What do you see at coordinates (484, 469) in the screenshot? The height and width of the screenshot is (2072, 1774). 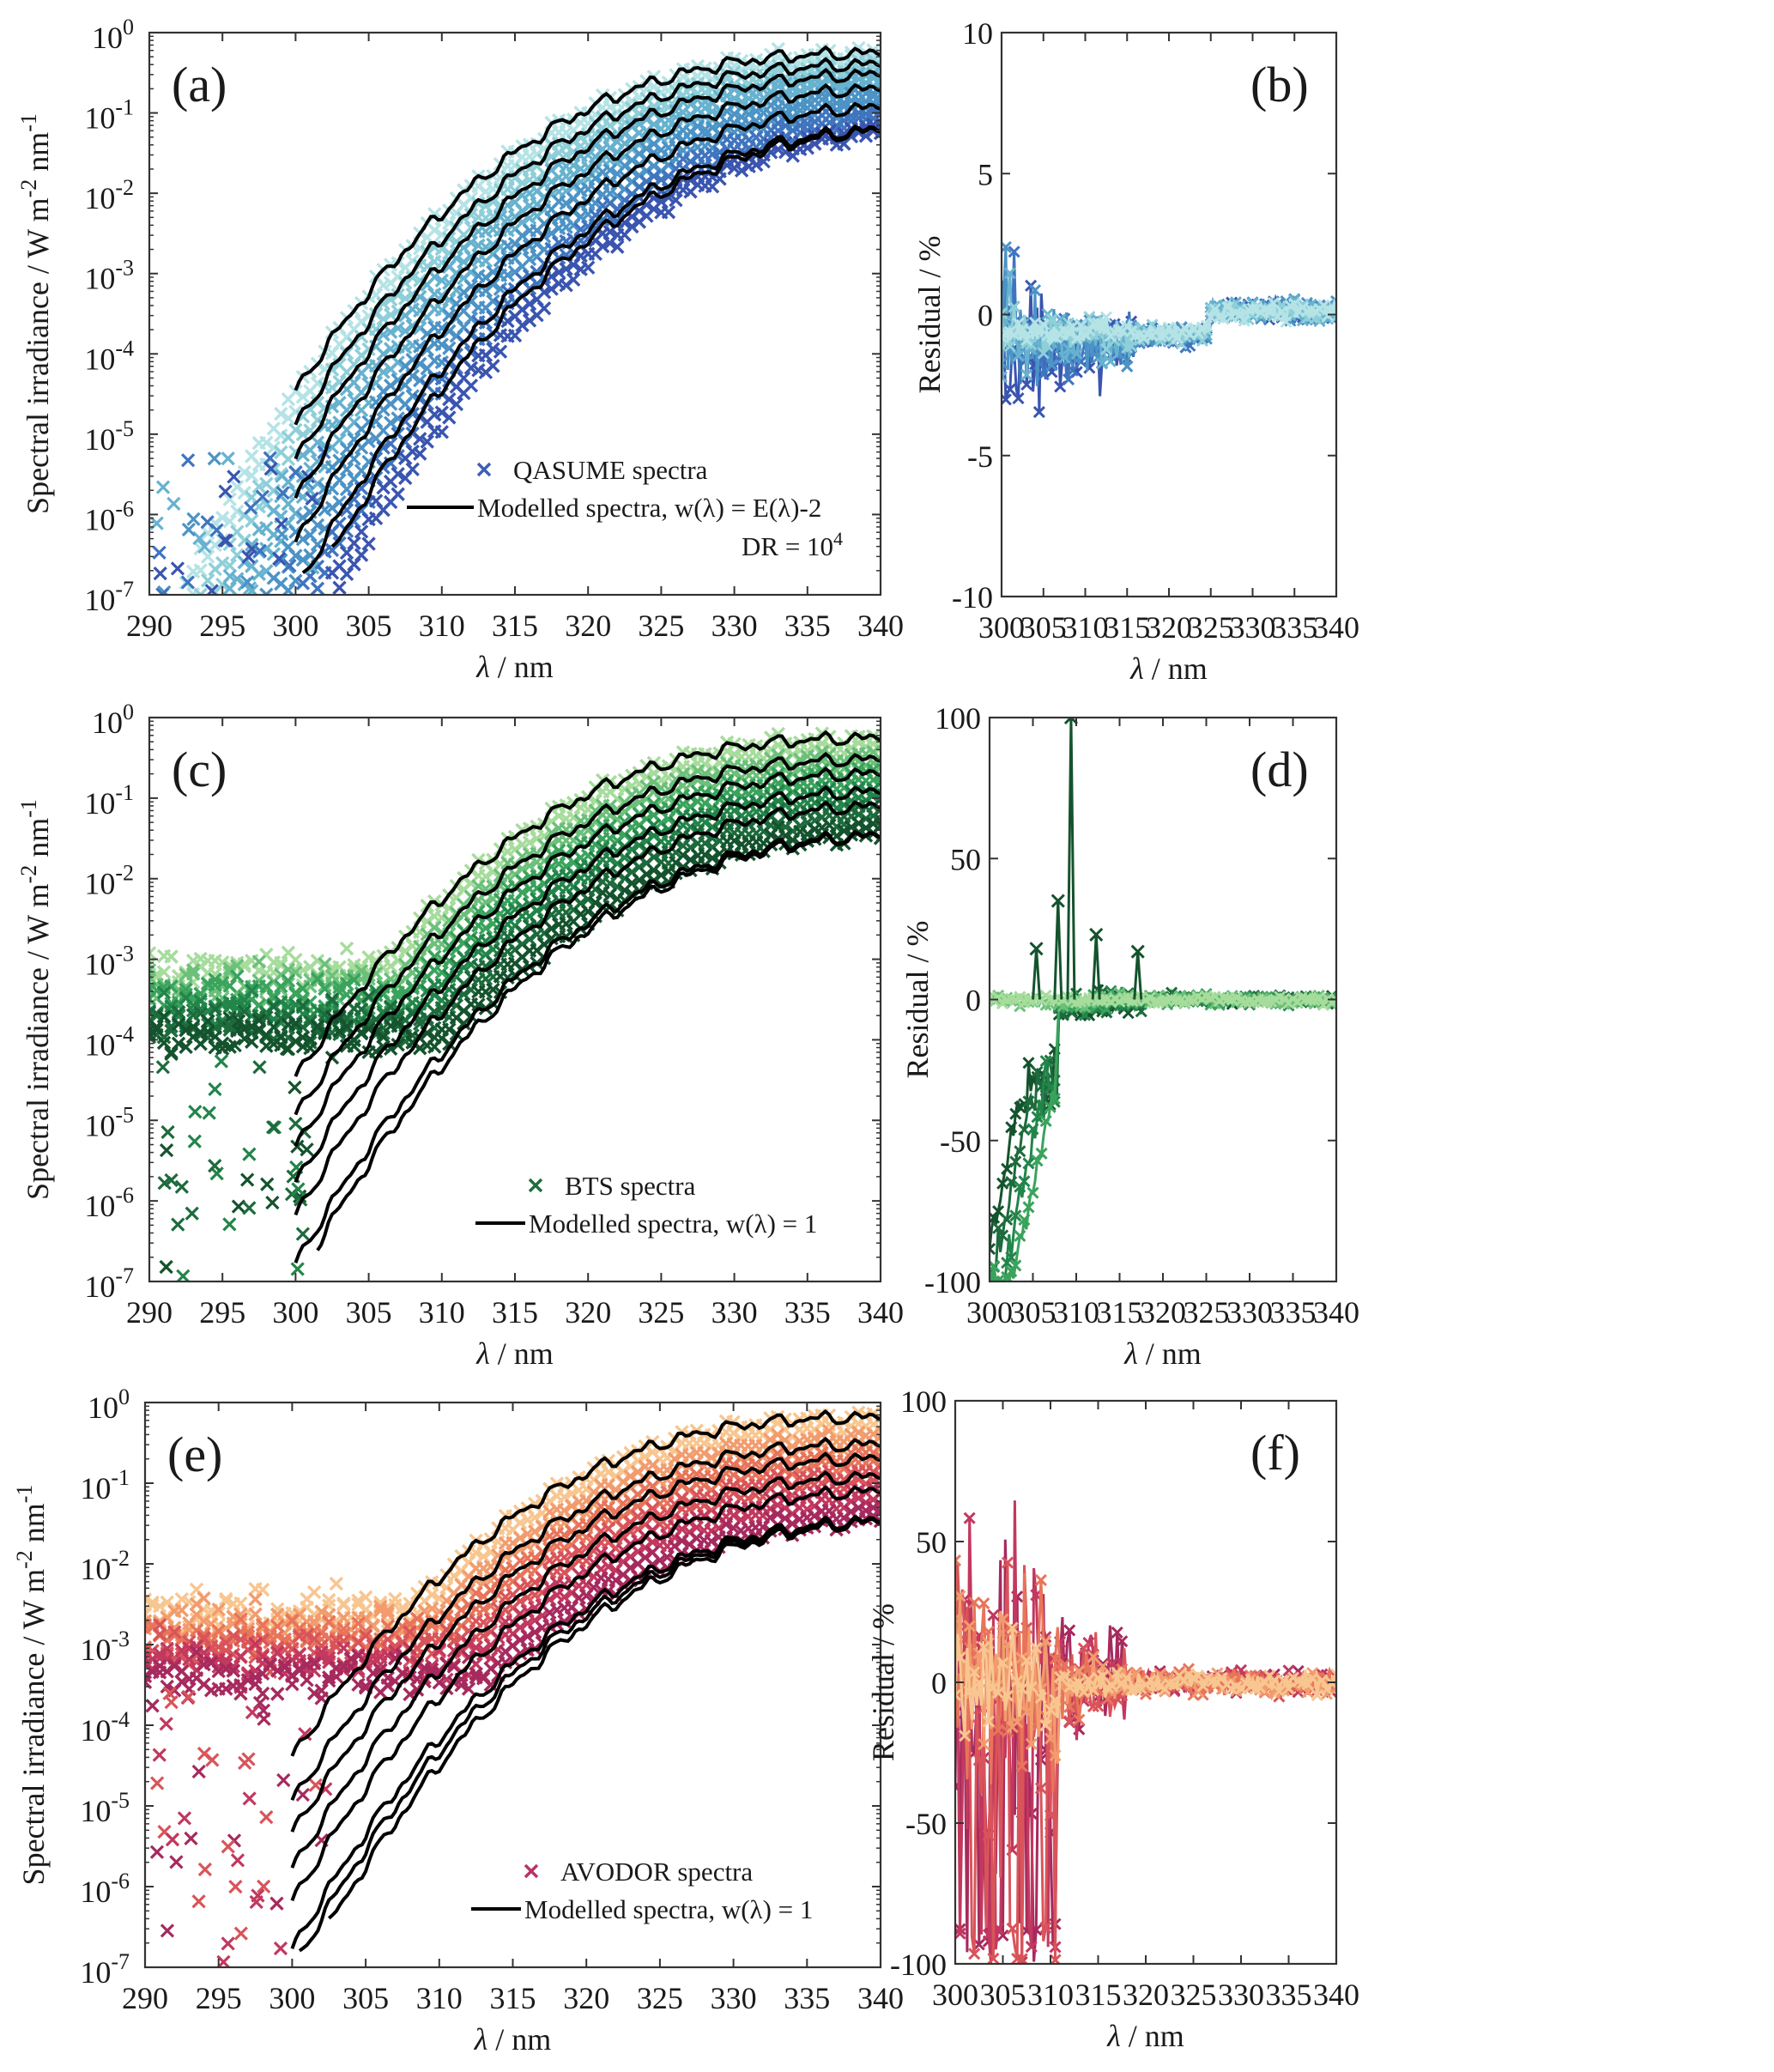 I see `legend-marker` at bounding box center [484, 469].